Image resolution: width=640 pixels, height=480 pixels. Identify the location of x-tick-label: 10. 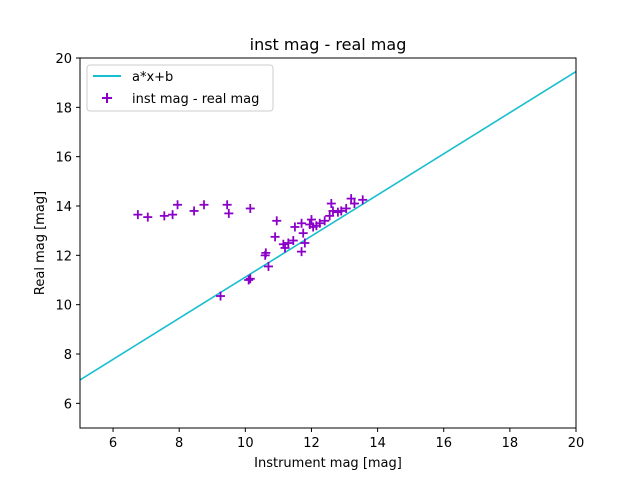
(245, 443).